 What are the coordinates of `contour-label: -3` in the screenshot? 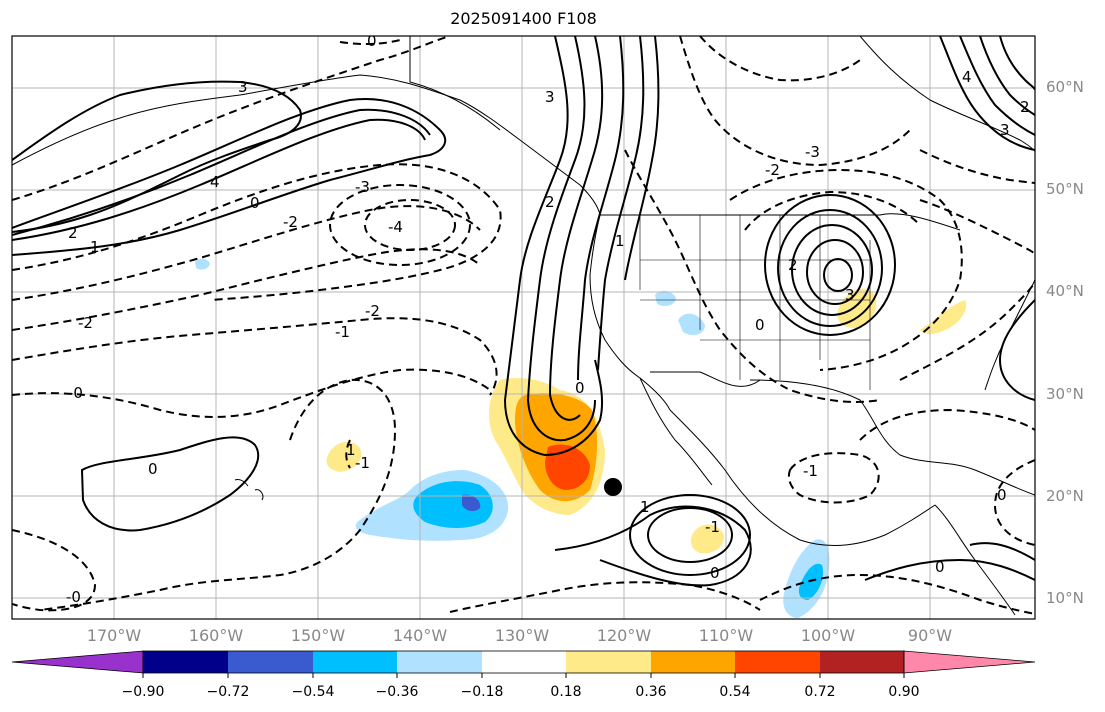 It's located at (812, 152).